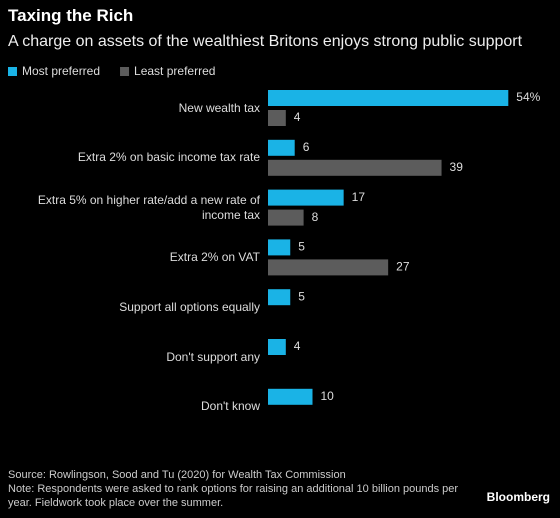  What do you see at coordinates (219, 107) in the screenshot?
I see `category-label: New wealth tax` at bounding box center [219, 107].